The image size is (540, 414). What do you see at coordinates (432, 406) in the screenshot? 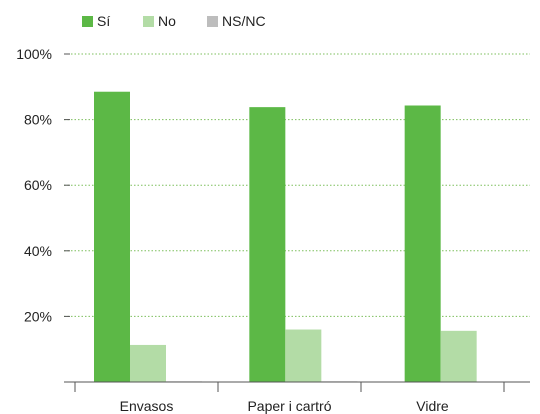
I see `x-tick-label-2: Vidre` at bounding box center [432, 406].